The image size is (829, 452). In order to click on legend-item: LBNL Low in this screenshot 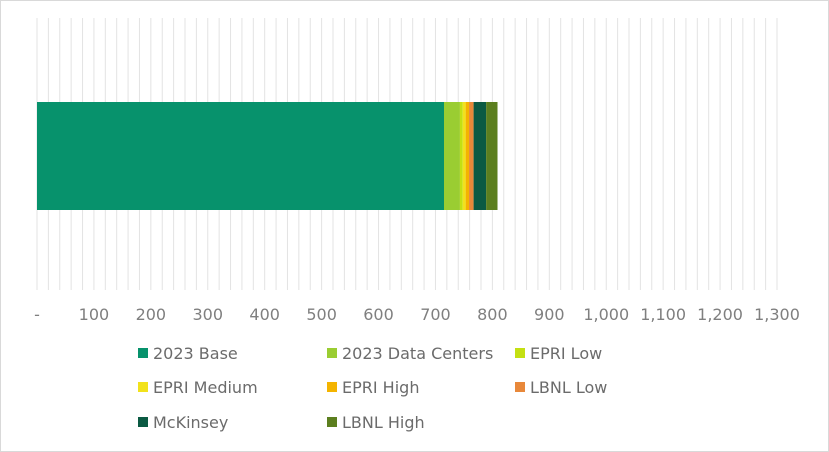, I will do `click(561, 387)`.